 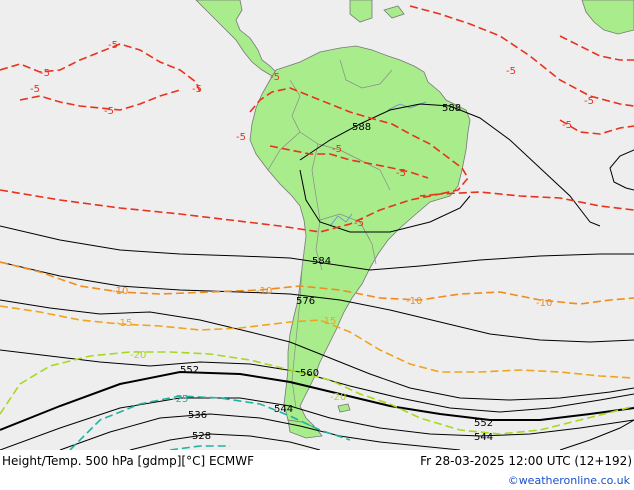 What do you see at coordinates (321, 261) in the screenshot?
I see `height-label: 584` at bounding box center [321, 261].